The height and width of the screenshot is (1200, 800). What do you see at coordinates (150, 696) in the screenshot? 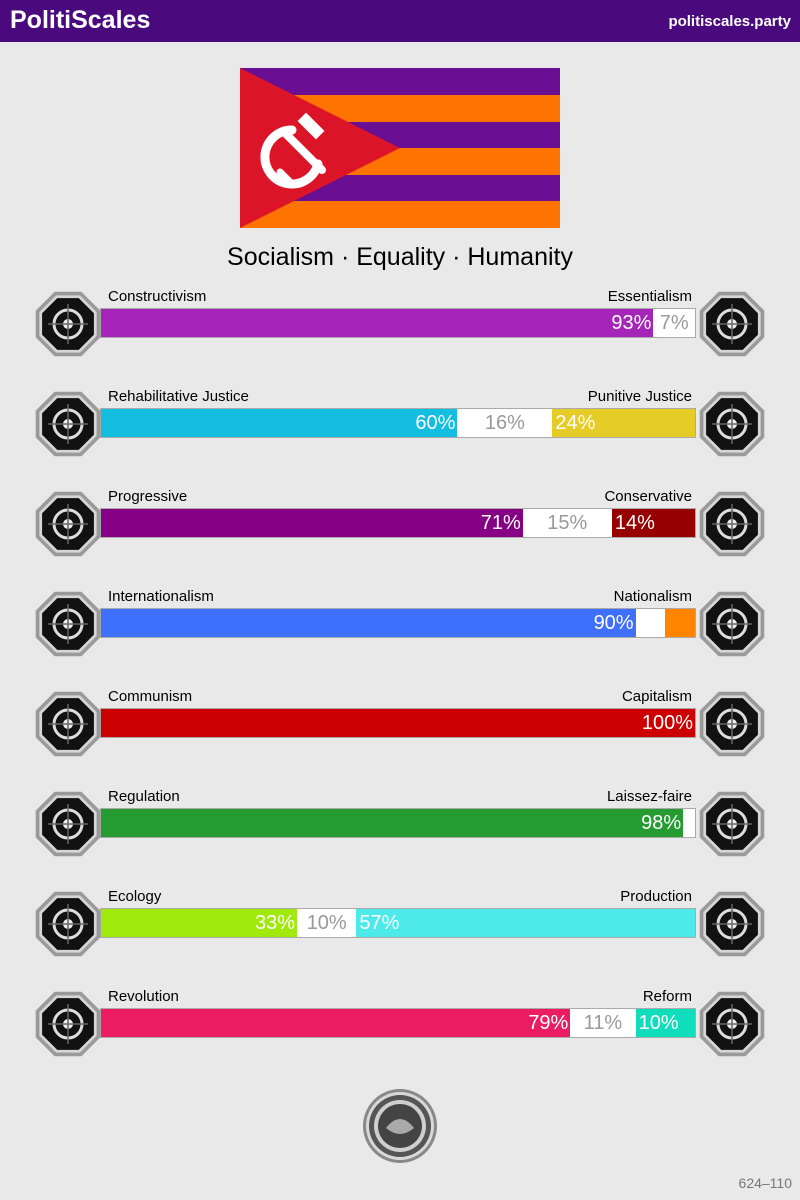
I see `axis-left-label: Communism` at bounding box center [150, 696].